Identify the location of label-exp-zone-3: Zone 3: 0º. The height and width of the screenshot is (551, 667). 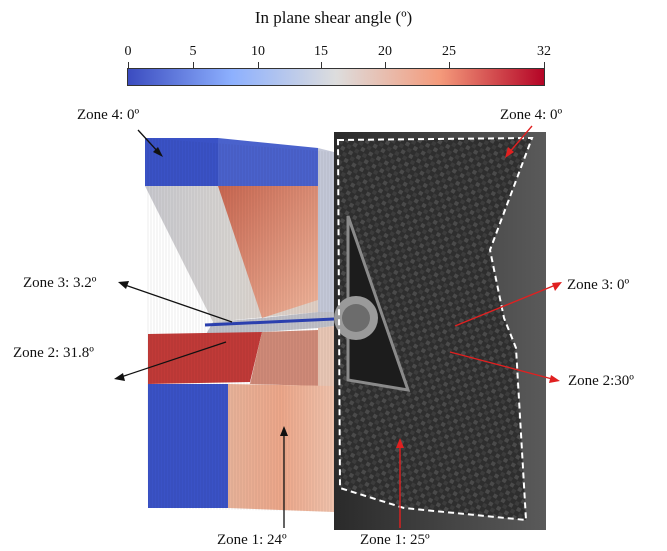
(598, 285).